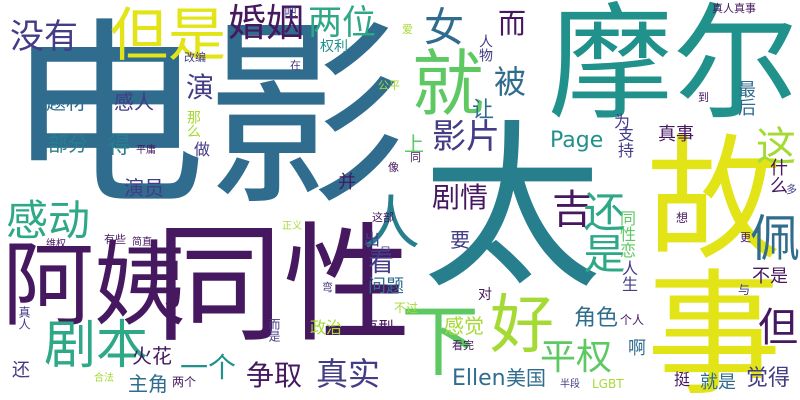 The width and height of the screenshot is (800, 400). What do you see at coordinates (134, 102) in the screenshot?
I see `word-ganren: 感人` at bounding box center [134, 102].